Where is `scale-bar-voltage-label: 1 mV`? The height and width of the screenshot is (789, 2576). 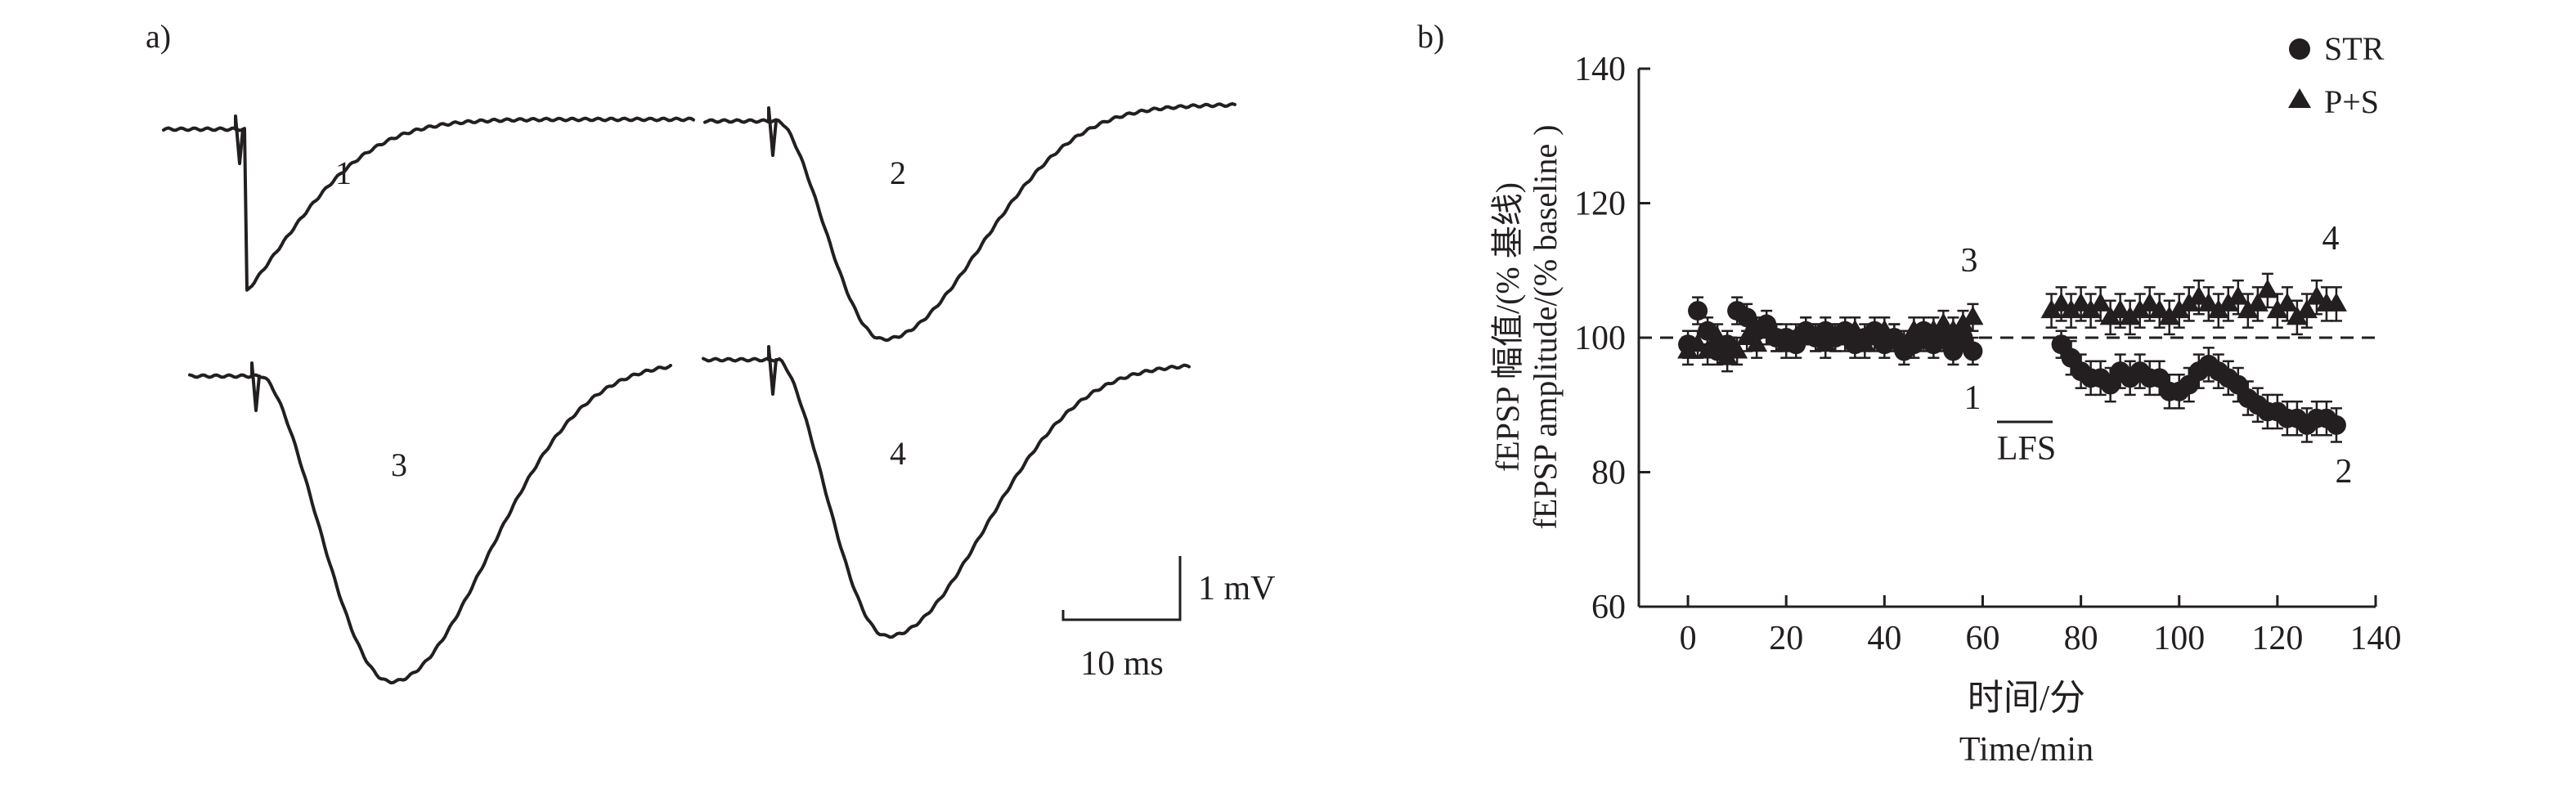
scale-bar-voltage-label: 1 mV is located at coordinates (1237, 588).